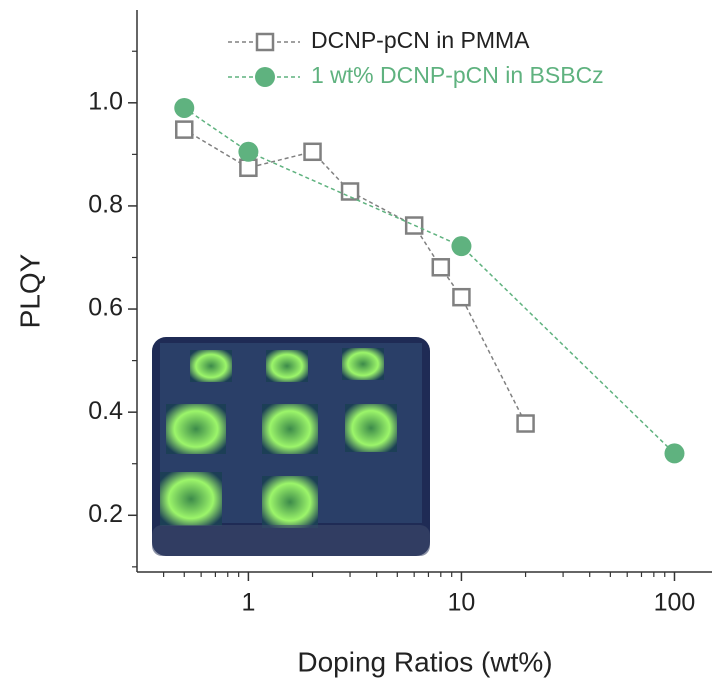 Image resolution: width=714 pixels, height=686 pixels. What do you see at coordinates (105, 411) in the screenshot?
I see `y-tick-label: 0.4` at bounding box center [105, 411].